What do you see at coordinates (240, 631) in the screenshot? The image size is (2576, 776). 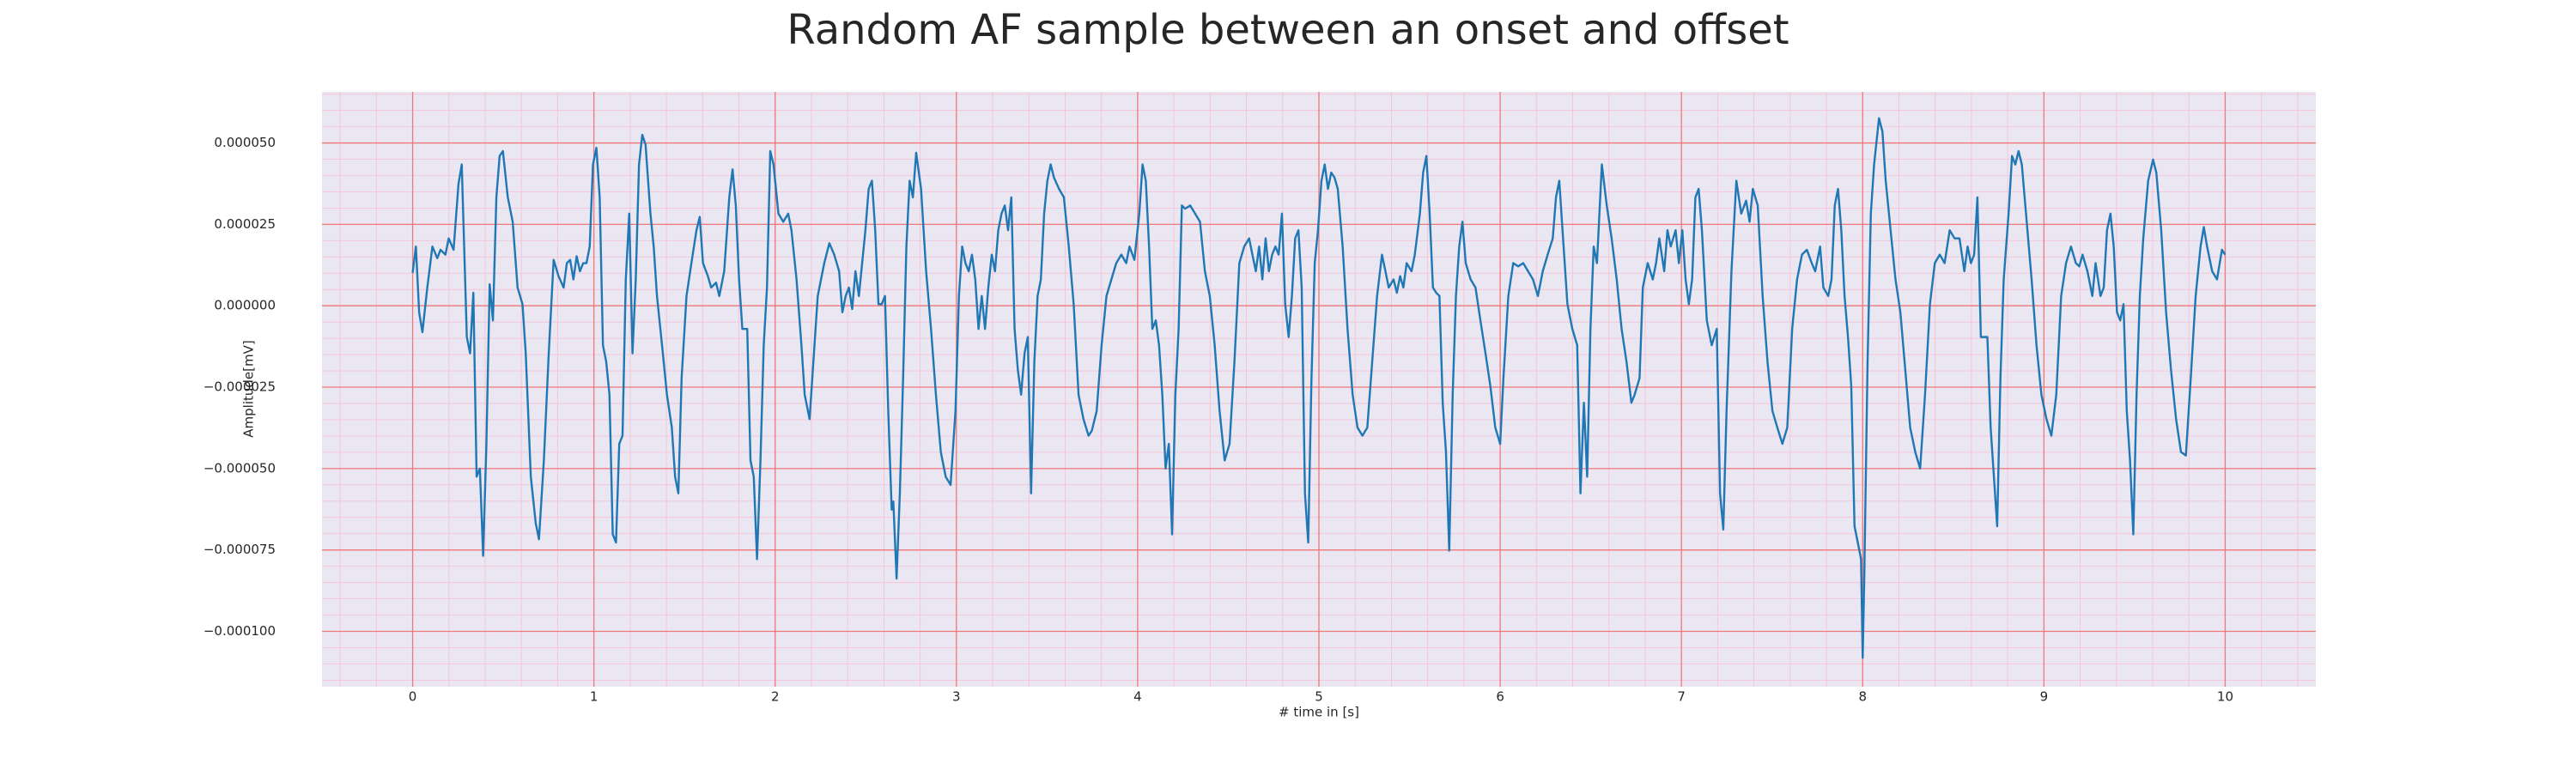 I see `y-tick-label: −0.000100` at bounding box center [240, 631].